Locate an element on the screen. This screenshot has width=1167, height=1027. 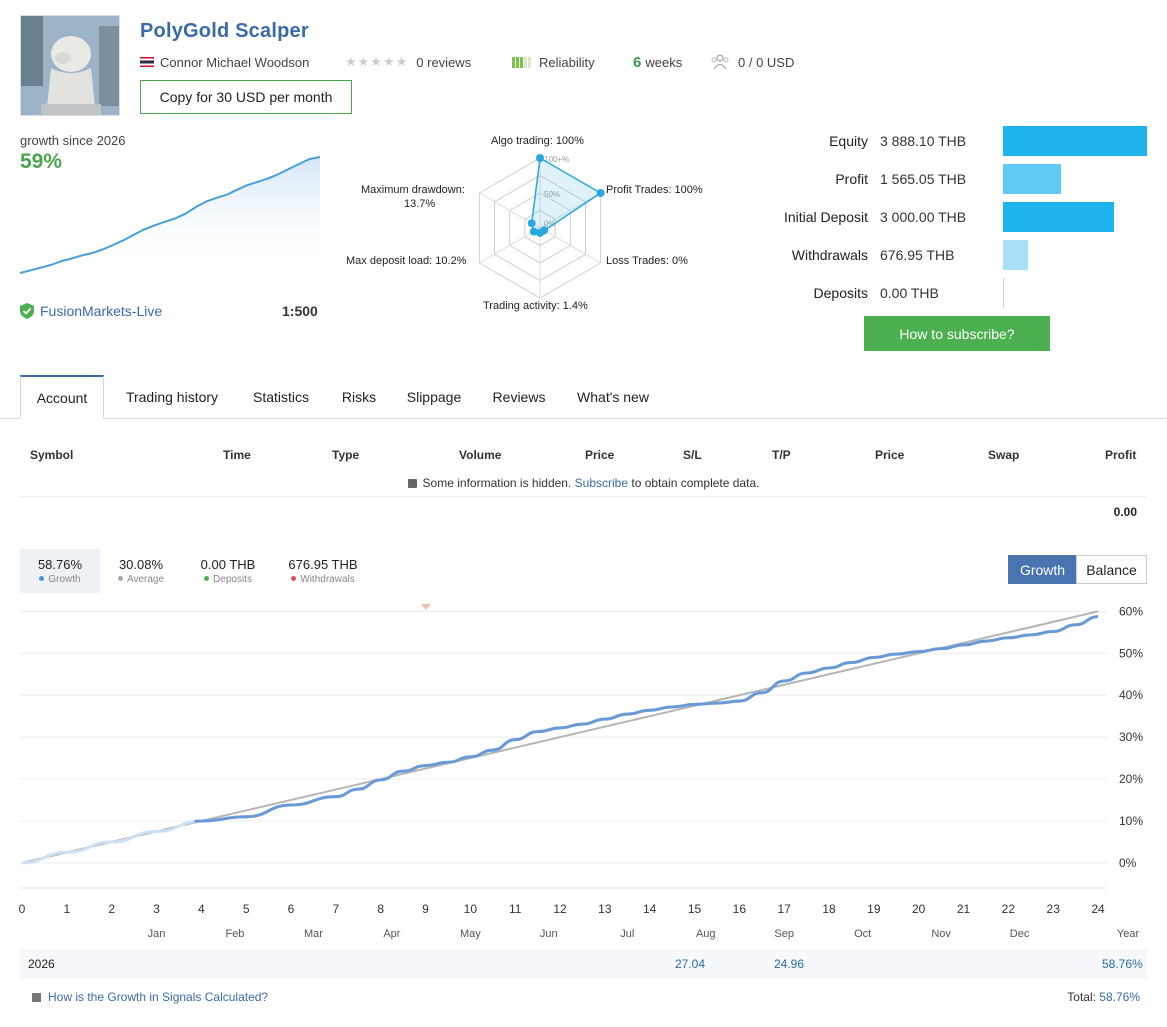
account-row-value: 0.00 THB is located at coordinates (909, 293).